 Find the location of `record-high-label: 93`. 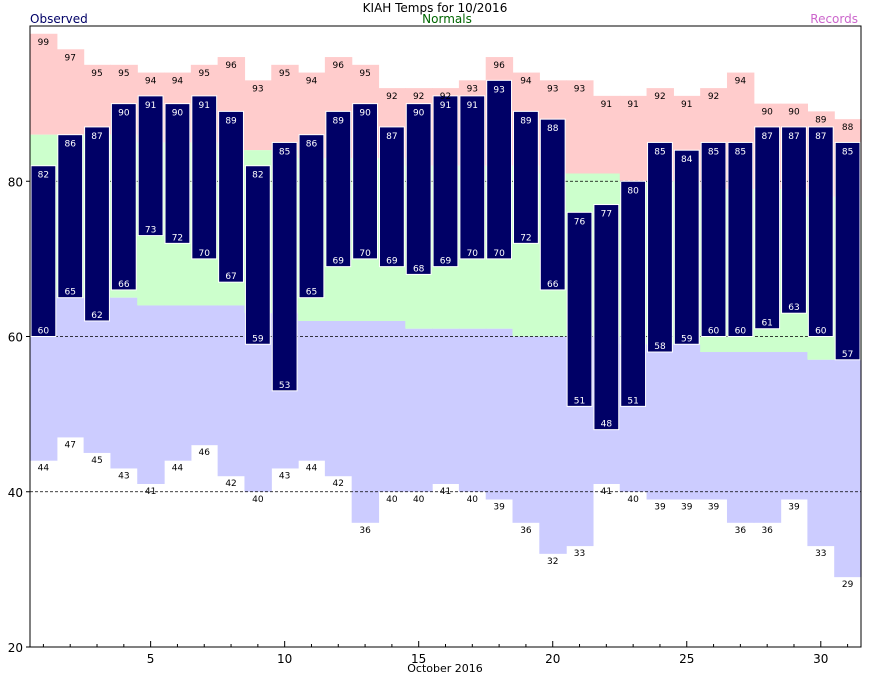

record-high-label: 93 is located at coordinates (472, 89).